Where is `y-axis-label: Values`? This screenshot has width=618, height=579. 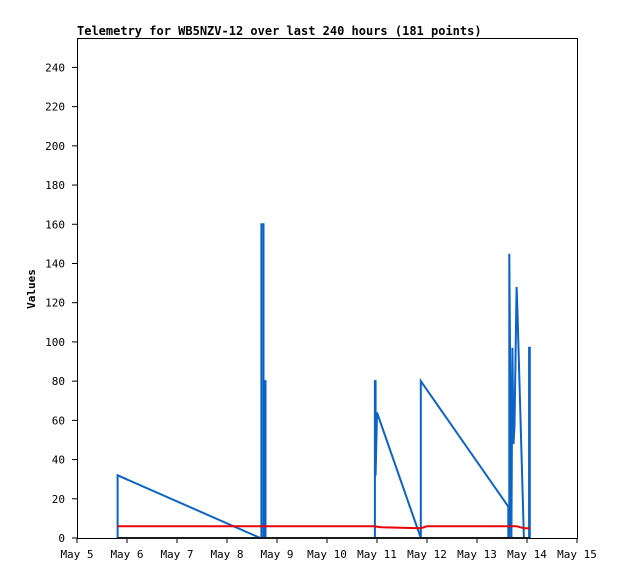 y-axis-label: Values is located at coordinates (31, 289).